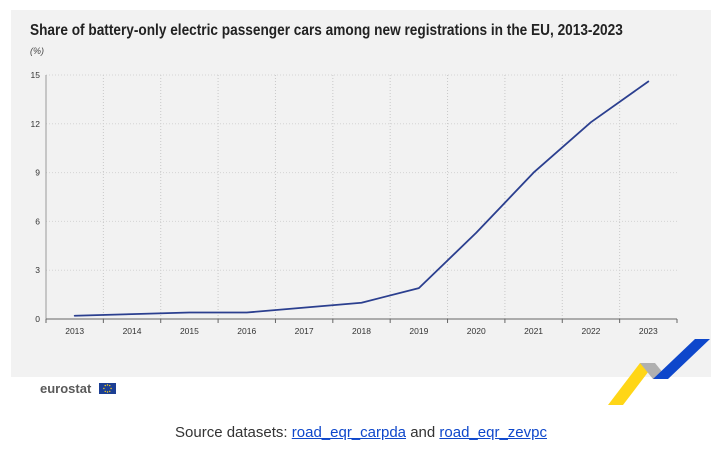  Describe the element at coordinates (418, 331) in the screenshot. I see `x-tick-label: 2019` at that location.